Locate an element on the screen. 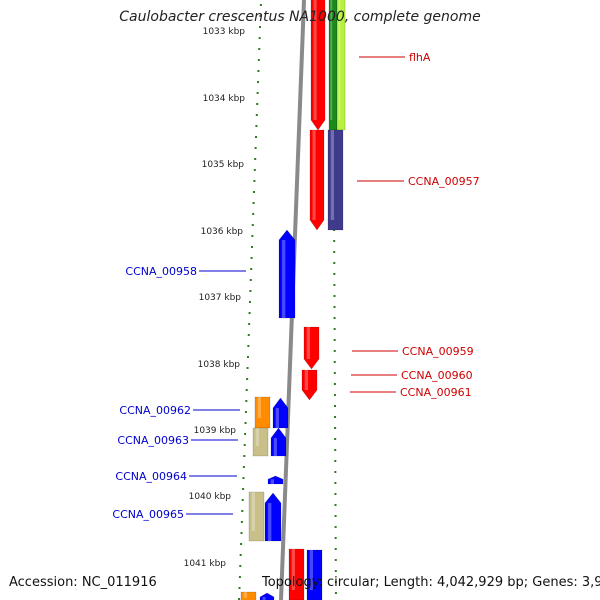 This screenshot has height=600, width=600. gene-label-ccna-00965: CCNA_00965 is located at coordinates (148, 514).